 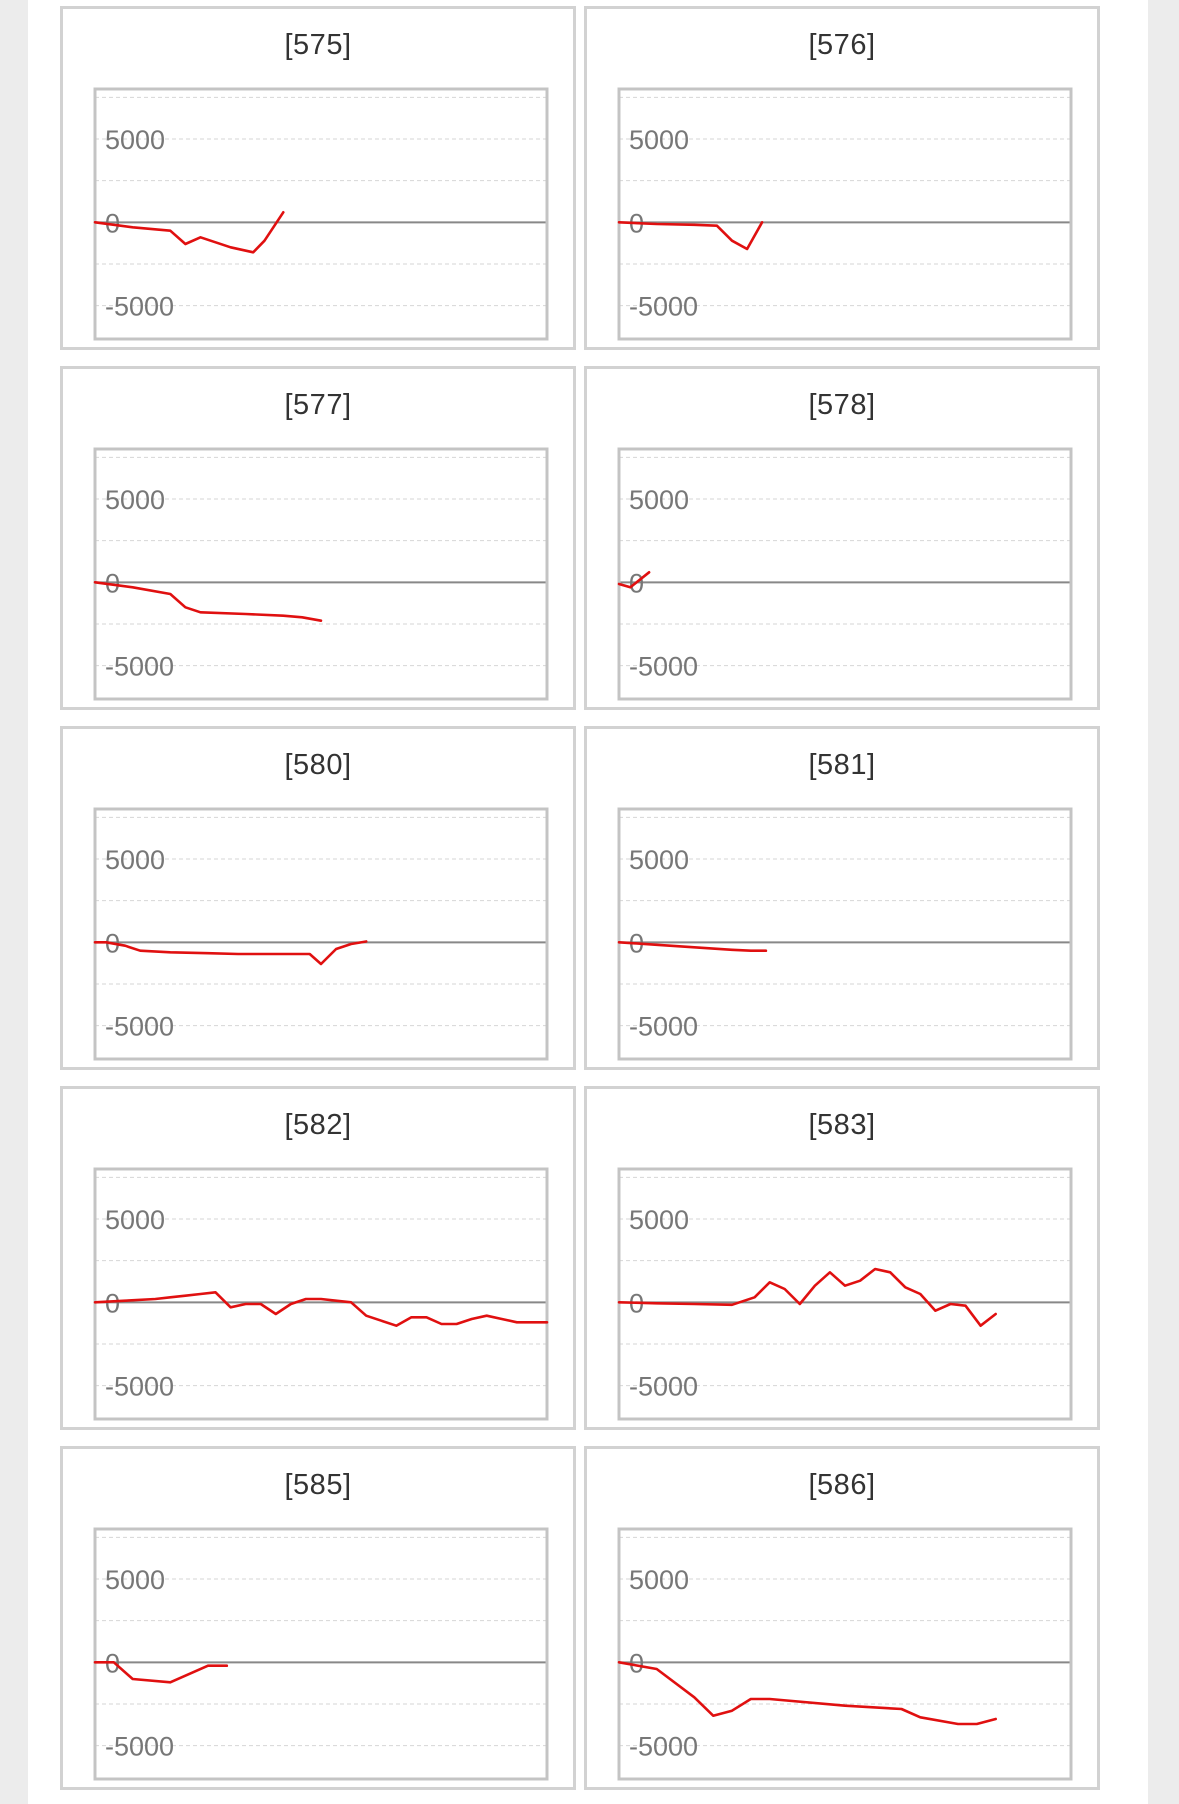 I want to click on chart-title: [581], so click(x=842, y=765).